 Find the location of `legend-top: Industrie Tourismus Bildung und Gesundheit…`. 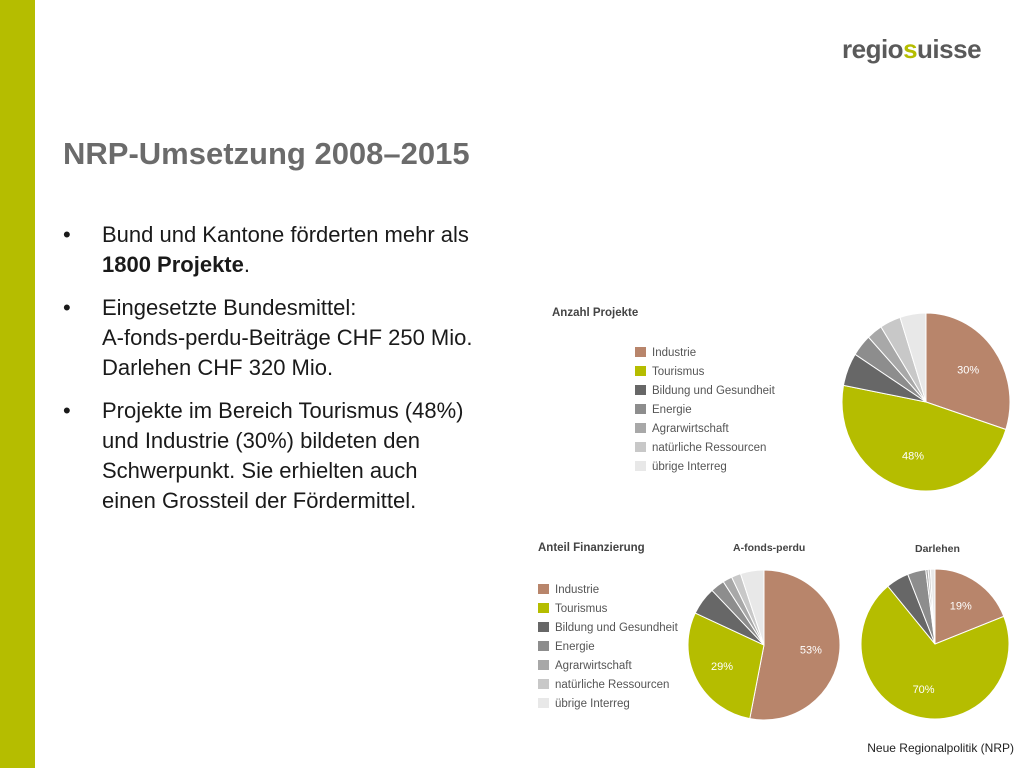

legend-top: Industrie Tourismus Bildung und Gesundheit… is located at coordinates (705, 412).